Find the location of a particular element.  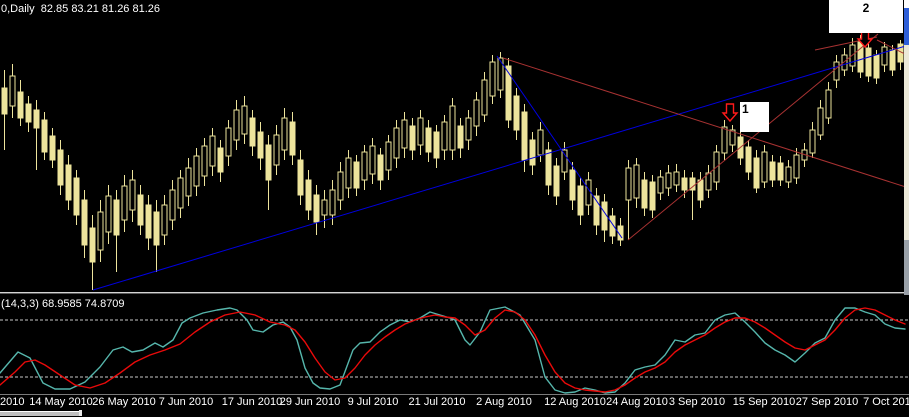

trendline-steep-downtrend-blue is located at coordinates (559, 147).